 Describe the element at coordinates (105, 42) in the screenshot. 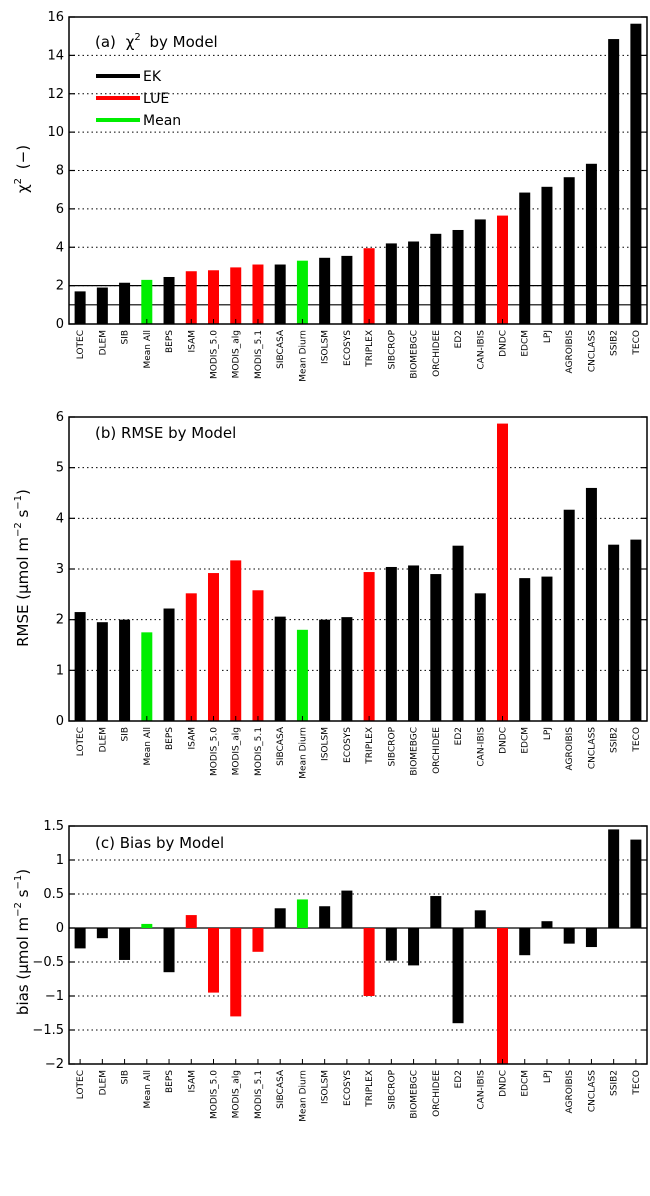

I see `panel-a-title-prefix: (a)` at that location.